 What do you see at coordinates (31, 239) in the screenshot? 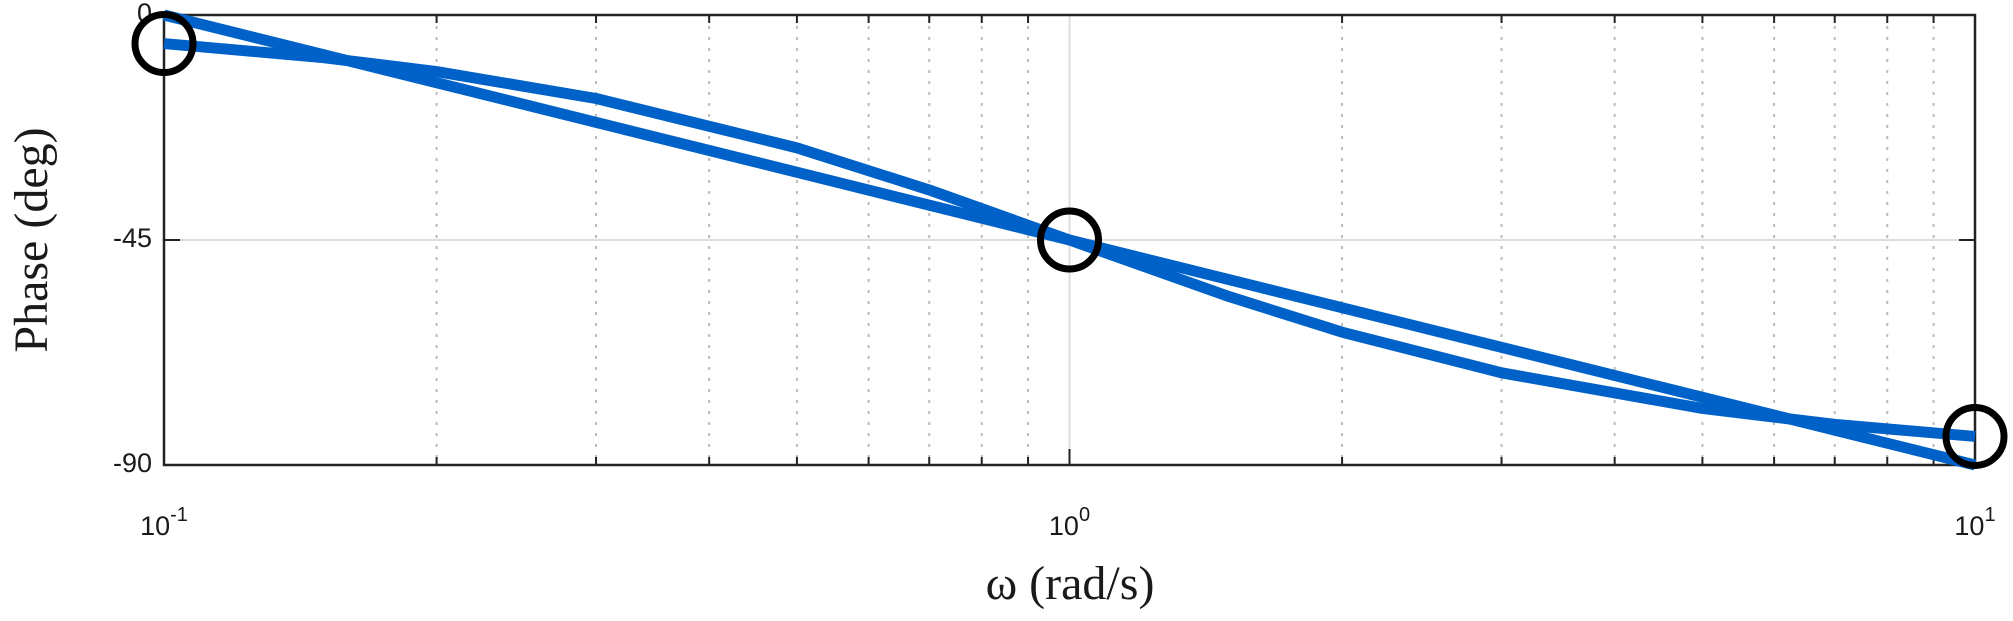
I see `y-axis-label: Phase (deg)` at bounding box center [31, 239].